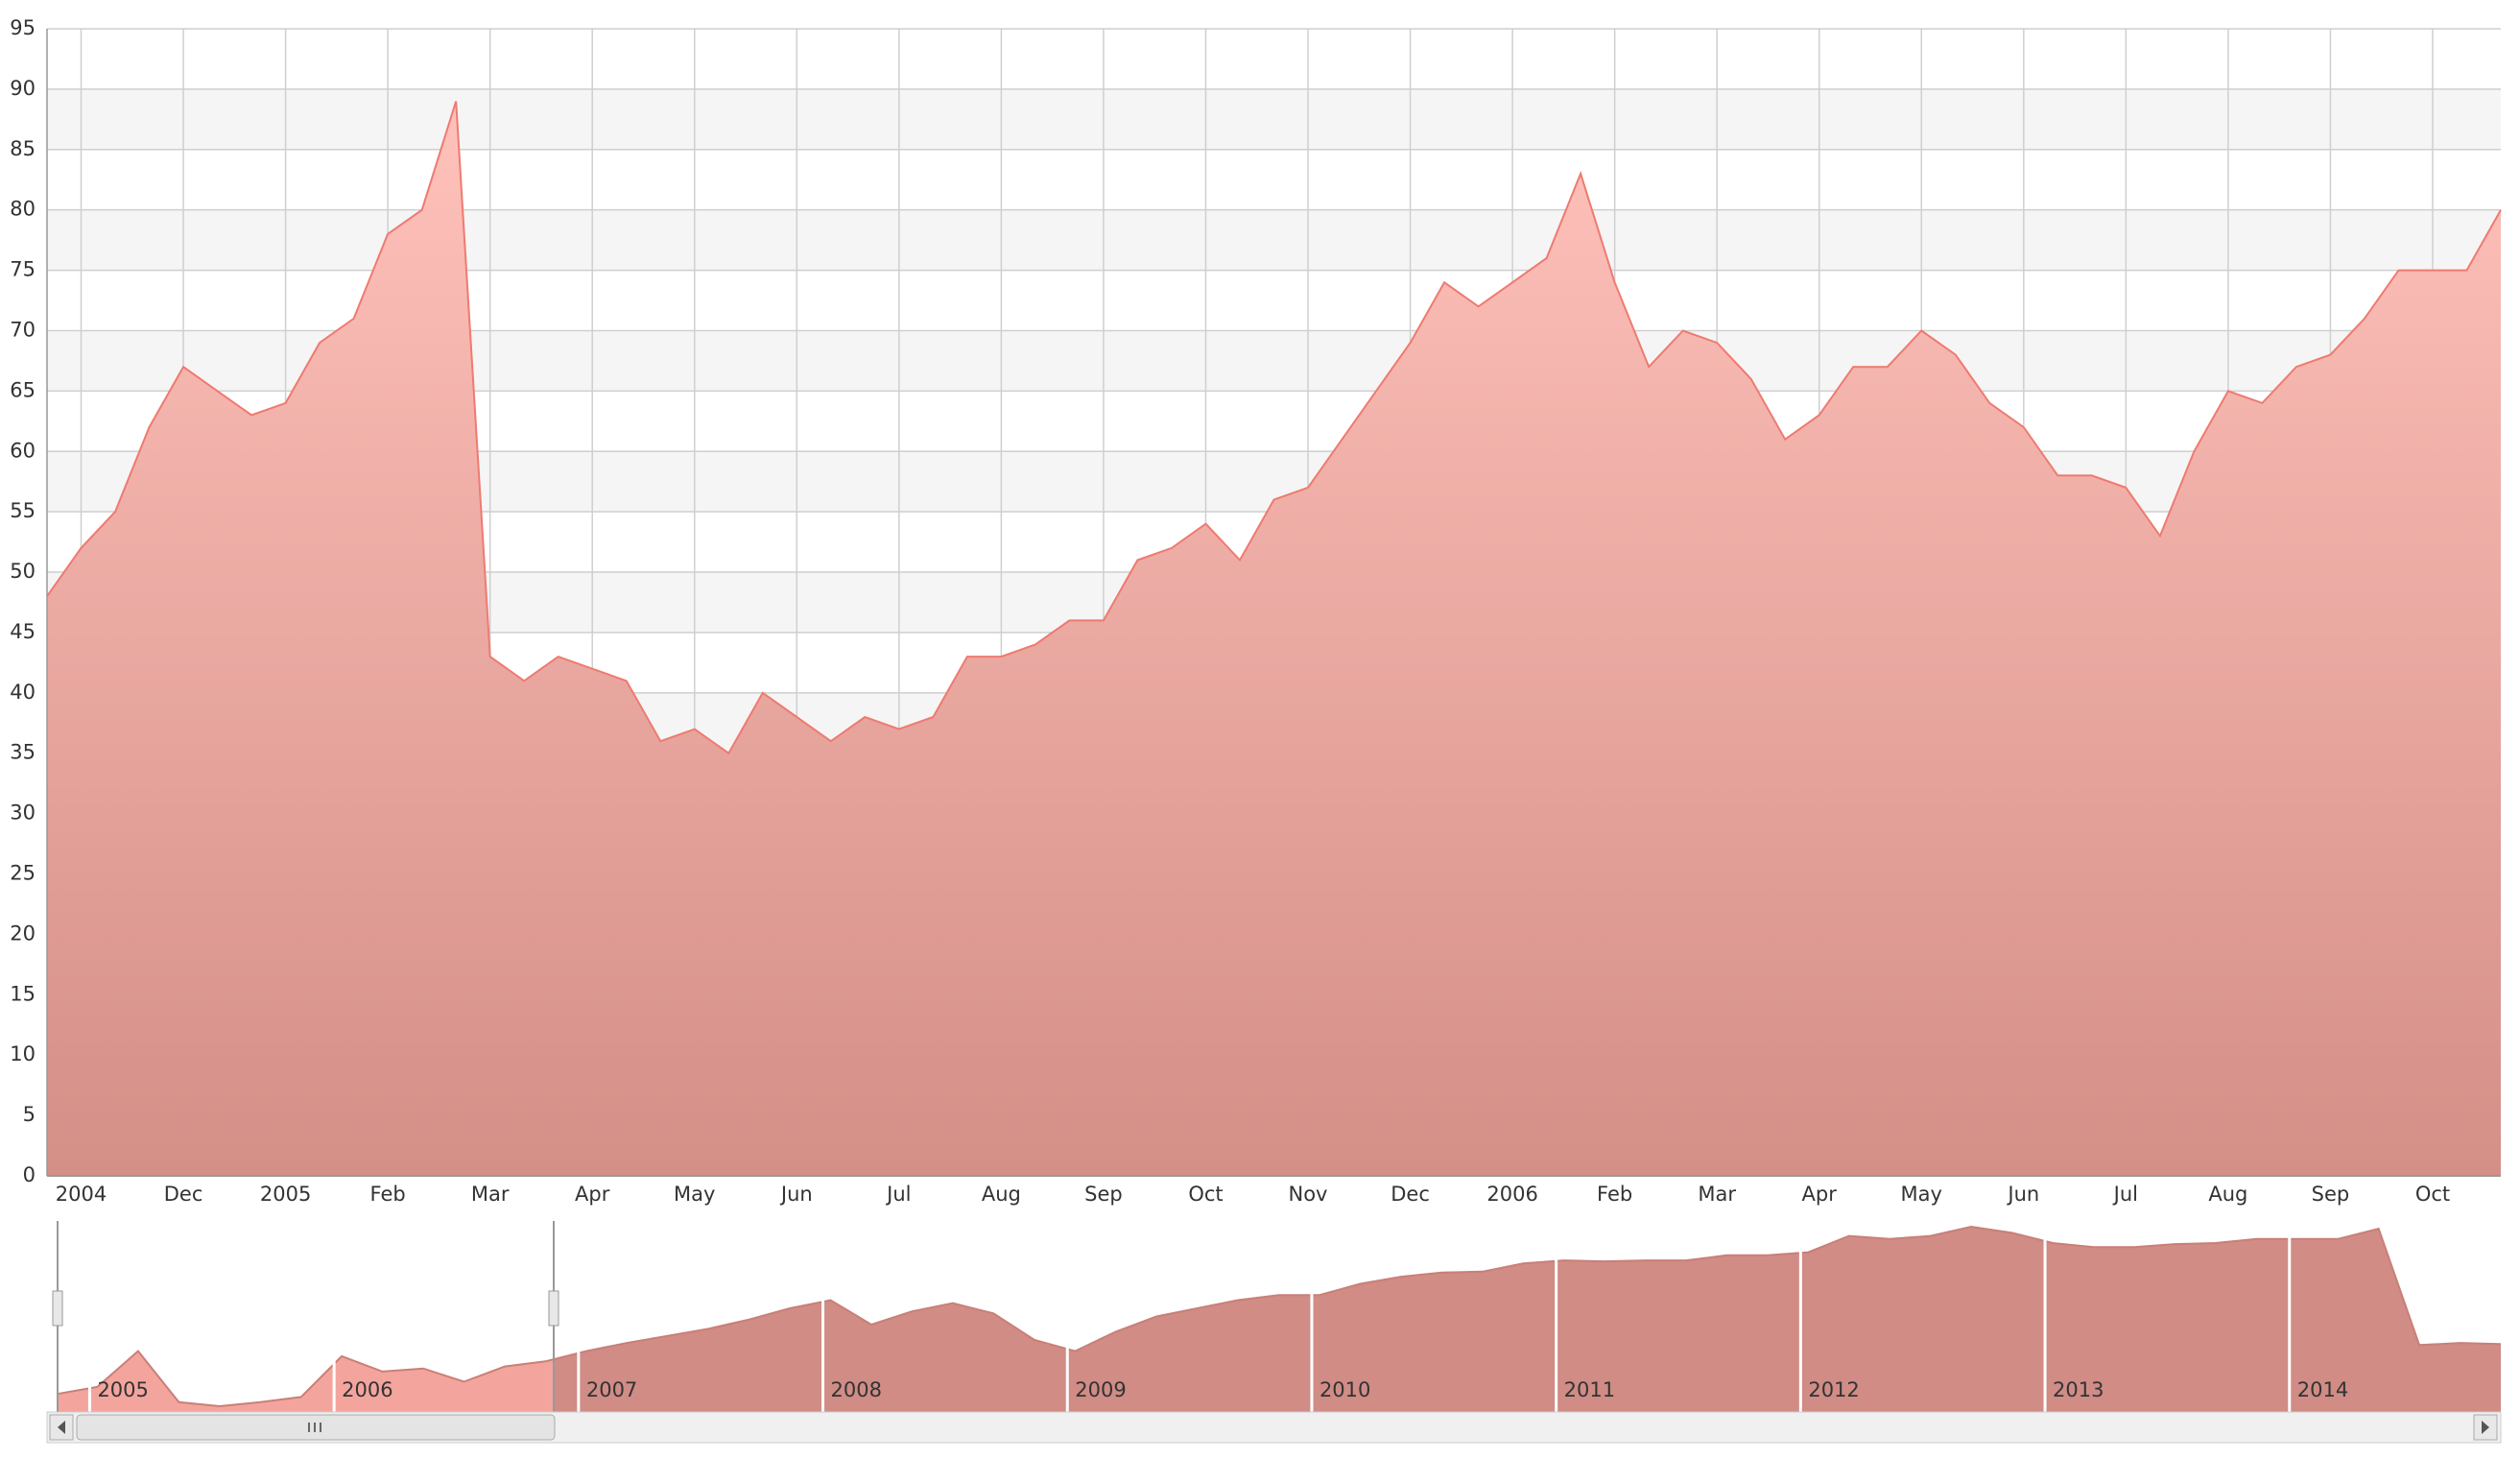  Describe the element at coordinates (29, 1114) in the screenshot. I see `y-tick-label: 5` at that location.